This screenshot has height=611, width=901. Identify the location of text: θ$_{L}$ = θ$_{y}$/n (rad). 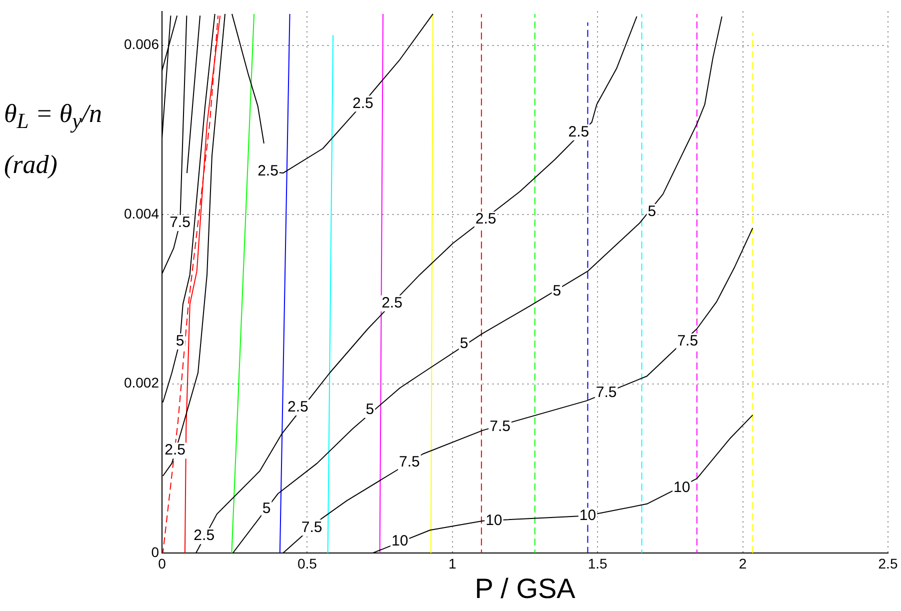
(53, 139).